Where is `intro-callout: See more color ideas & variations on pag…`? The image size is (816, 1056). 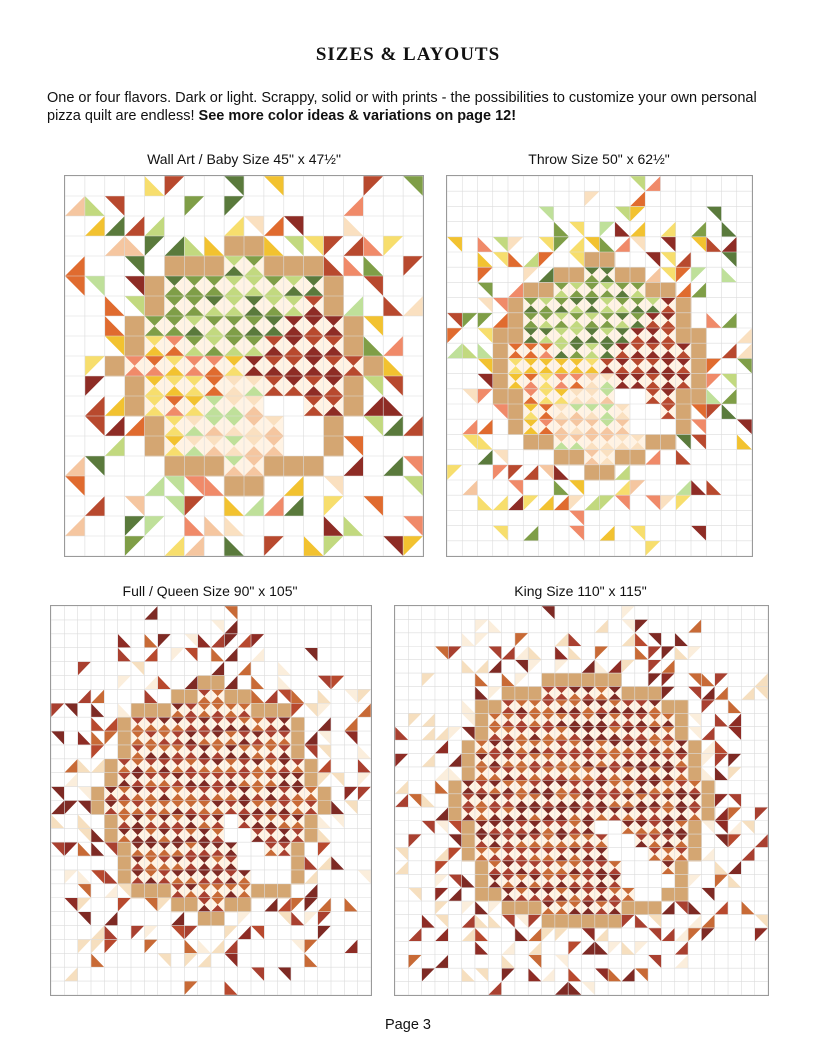 intro-callout: See more color ideas & variations on pag… is located at coordinates (357, 116).